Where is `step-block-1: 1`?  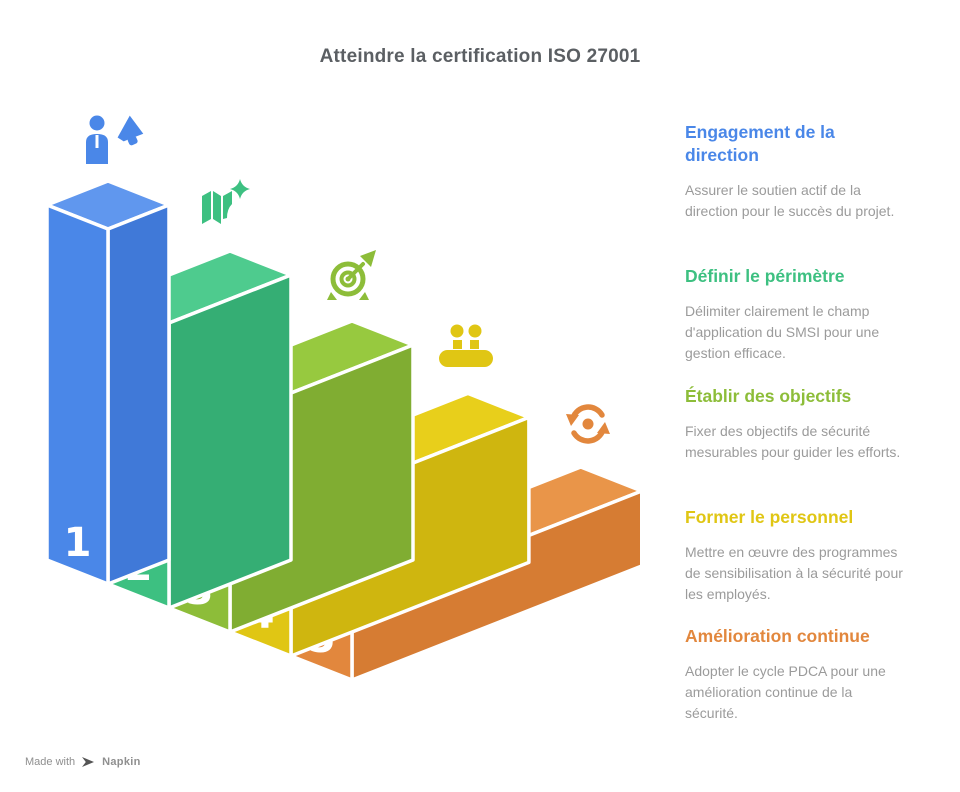 step-block-1: 1 is located at coordinates (108, 382).